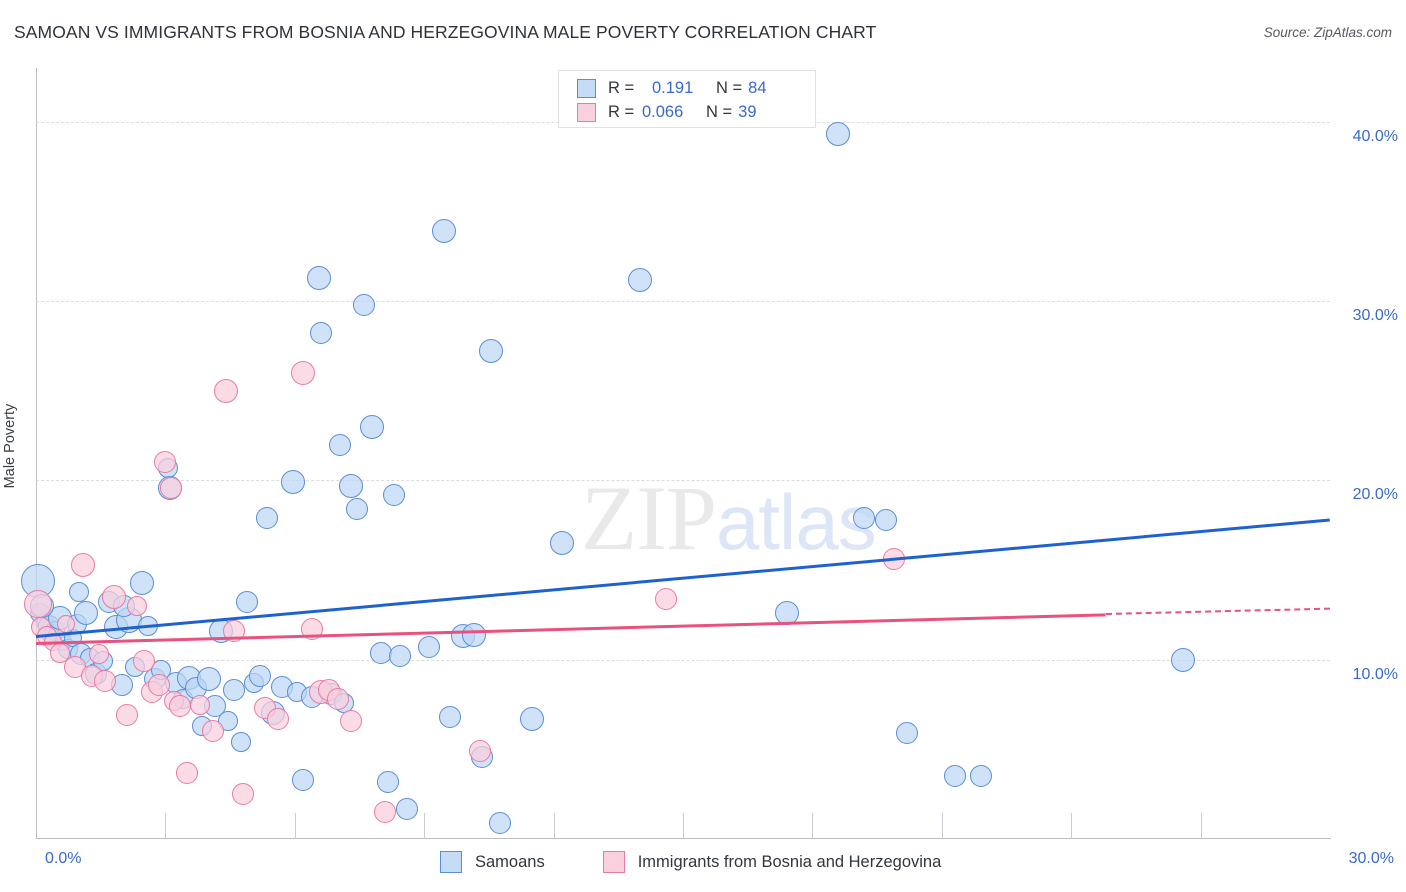  I want to click on bosnia-legend-swatch, so click(613, 862).